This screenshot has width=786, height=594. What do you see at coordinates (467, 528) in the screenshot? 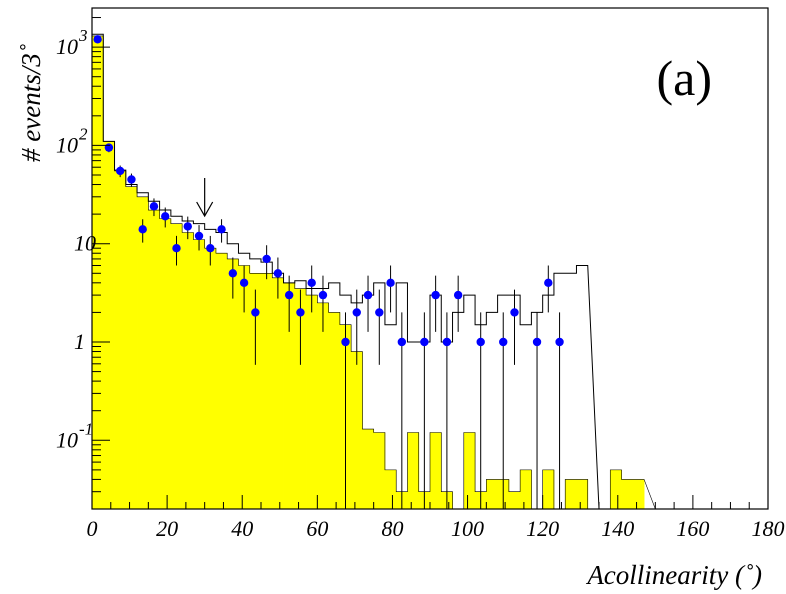
I see `x-tick-label: 100` at bounding box center [467, 528].